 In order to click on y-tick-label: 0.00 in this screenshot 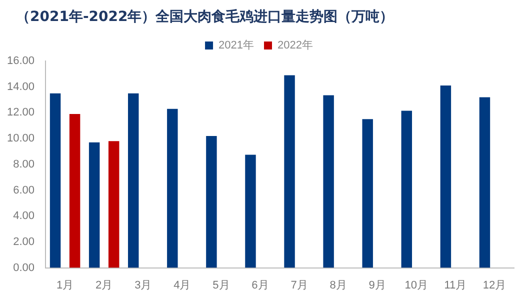, I will do `click(24, 268)`.